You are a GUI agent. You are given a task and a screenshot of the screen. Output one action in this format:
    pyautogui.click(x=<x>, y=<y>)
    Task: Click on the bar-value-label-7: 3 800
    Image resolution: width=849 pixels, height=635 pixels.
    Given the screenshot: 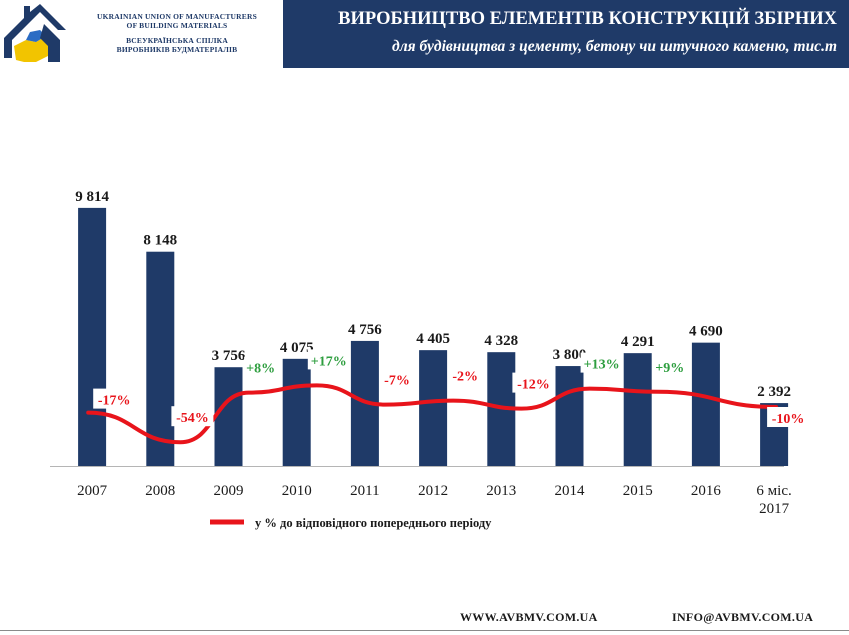 What is the action you would take?
    pyautogui.click(x=570, y=355)
    